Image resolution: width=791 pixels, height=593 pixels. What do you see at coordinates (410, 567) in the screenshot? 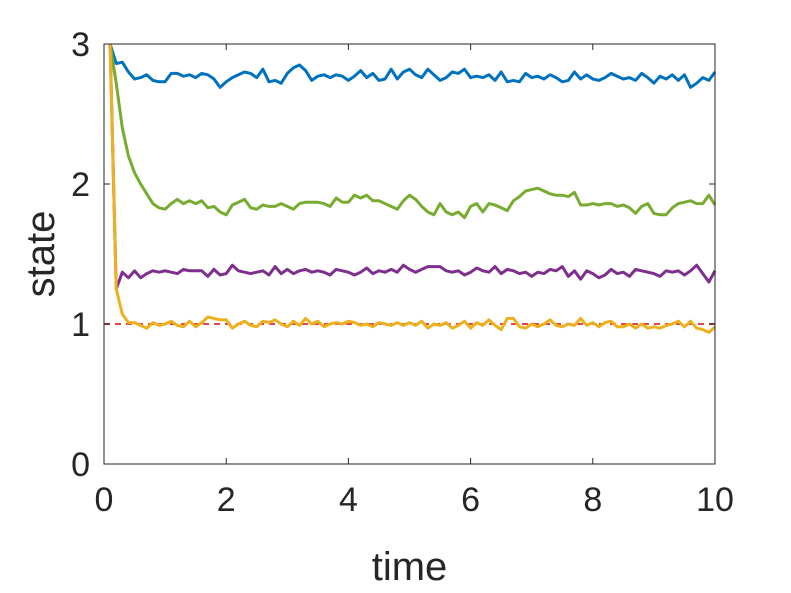
I see `x-axis-label: time` at bounding box center [410, 567].